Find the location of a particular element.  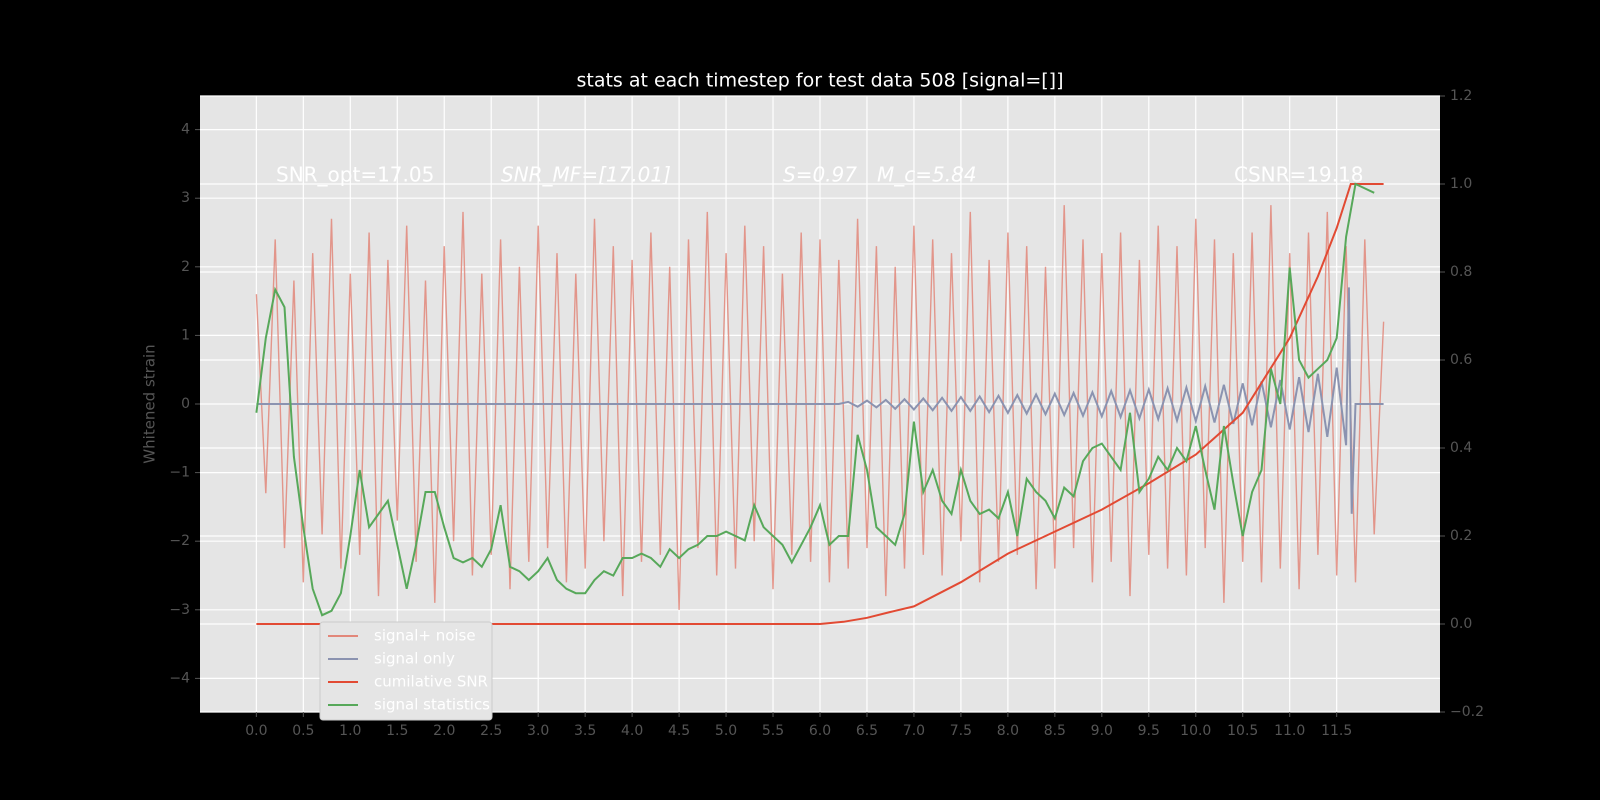

y-tick-label: −2 is located at coordinates (179, 541).